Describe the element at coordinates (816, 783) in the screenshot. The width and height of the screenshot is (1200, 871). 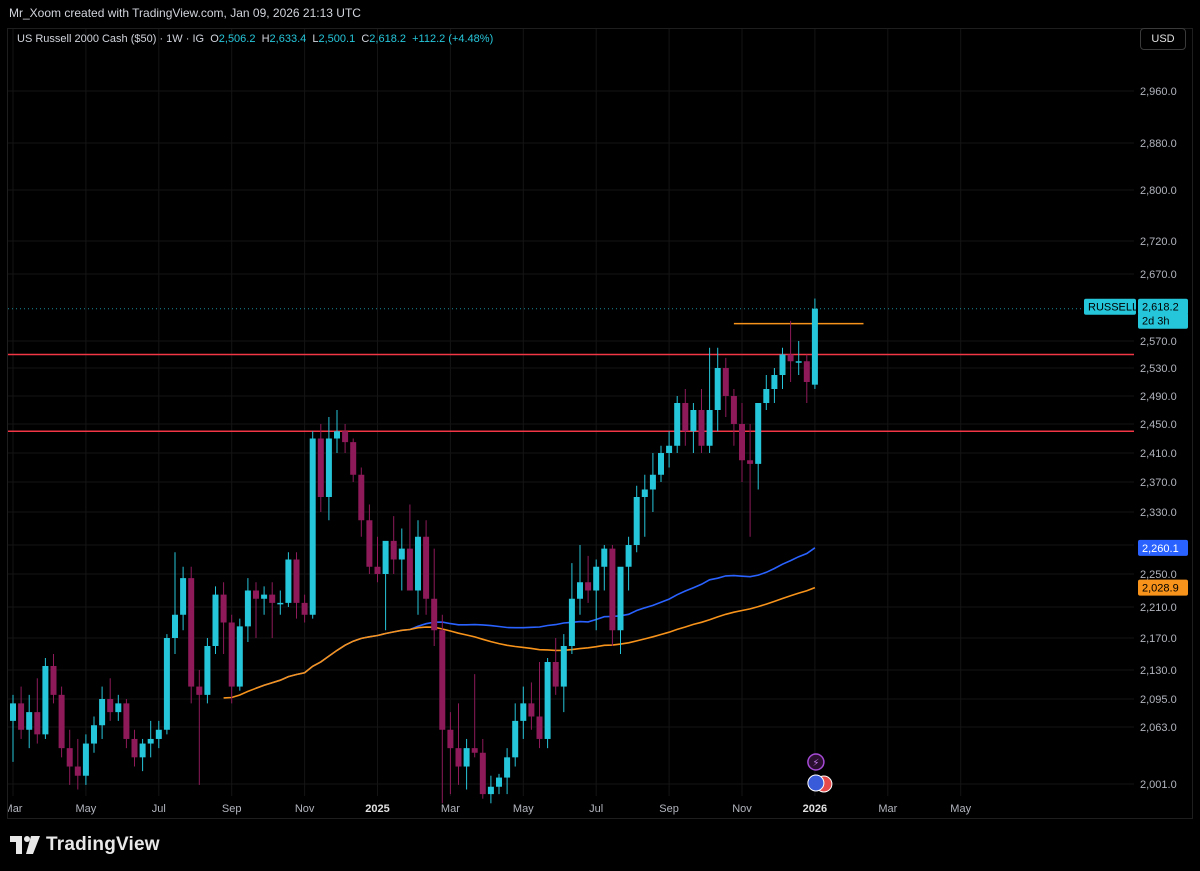
I see `us-flag-event-icon` at that location.